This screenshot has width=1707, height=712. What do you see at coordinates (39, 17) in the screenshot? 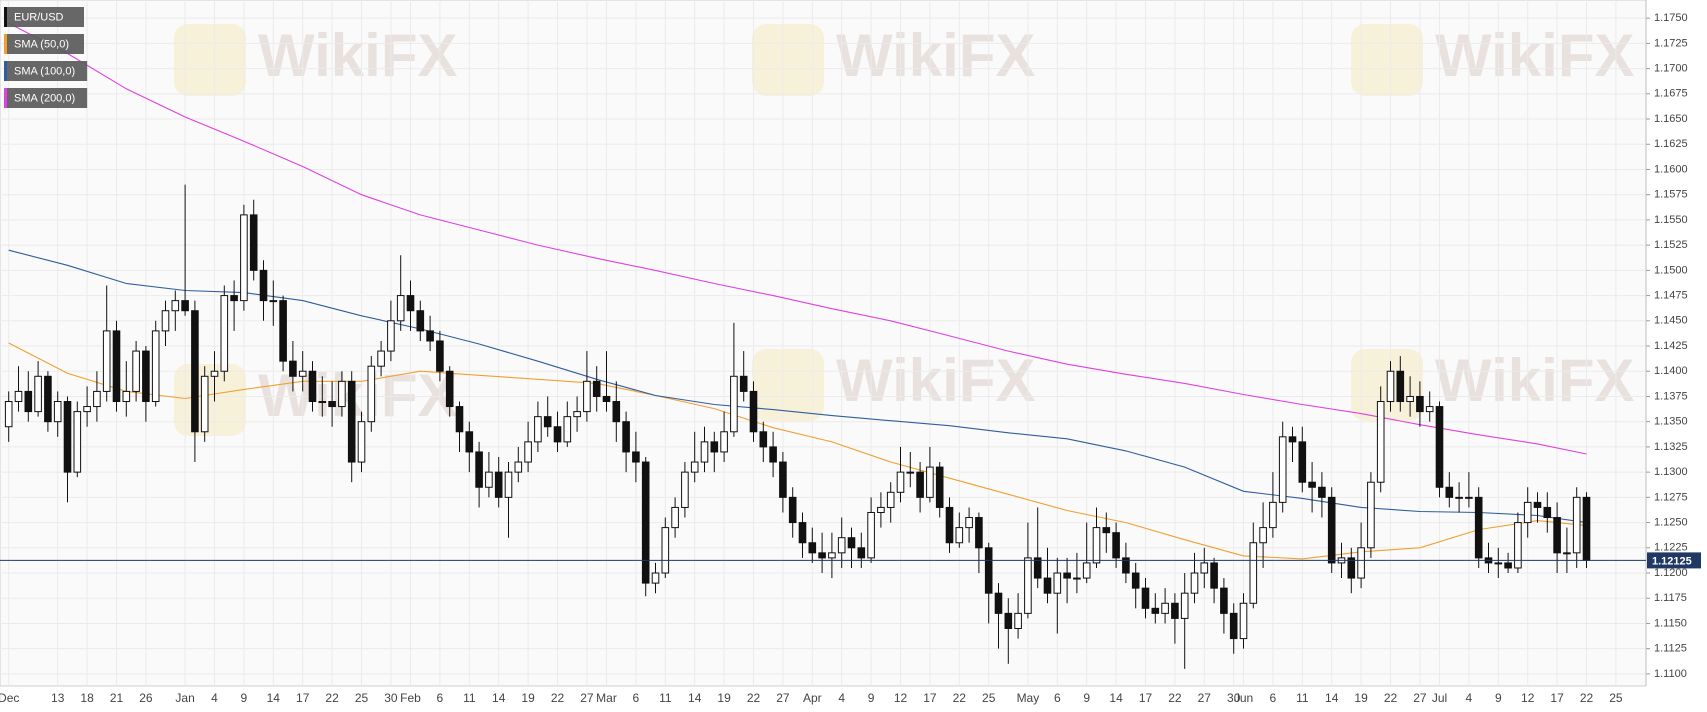
I see `legend-label: EUR/USD` at bounding box center [39, 17].